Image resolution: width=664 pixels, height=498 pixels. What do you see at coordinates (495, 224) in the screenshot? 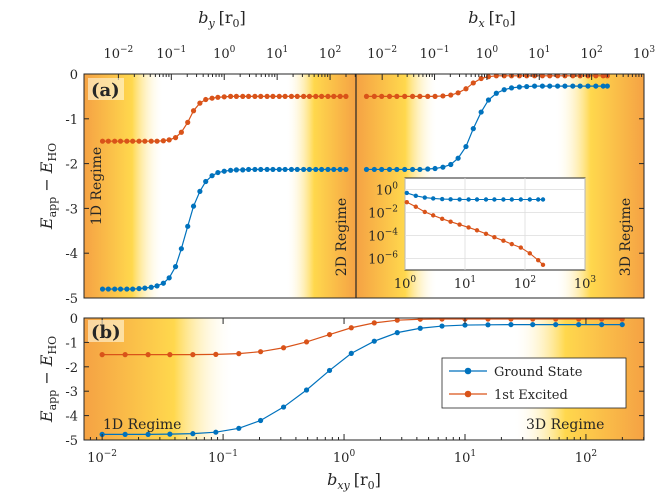
I see `inset-background` at bounding box center [495, 224].